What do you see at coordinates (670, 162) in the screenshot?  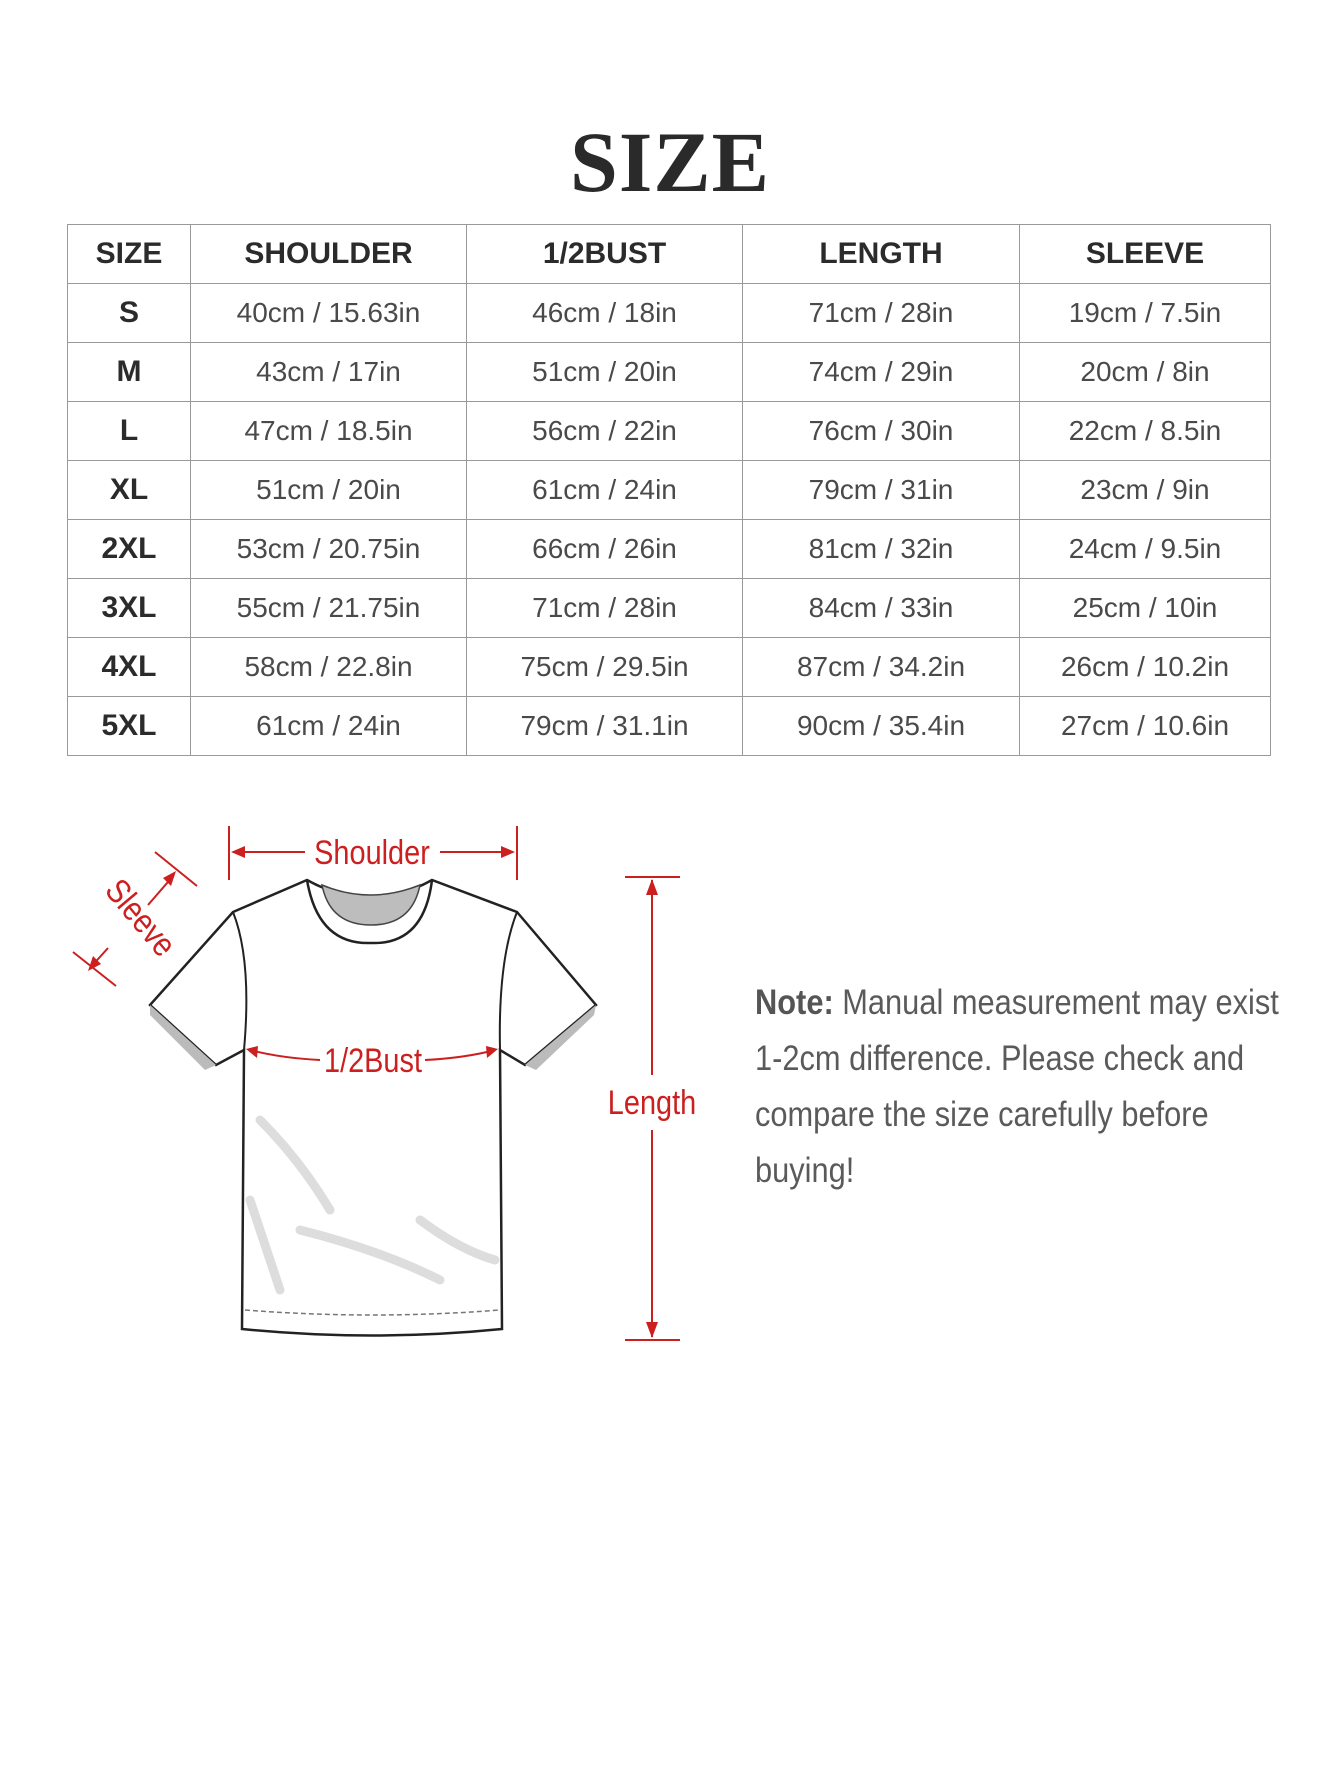 I see `page-title: SIZE` at bounding box center [670, 162].